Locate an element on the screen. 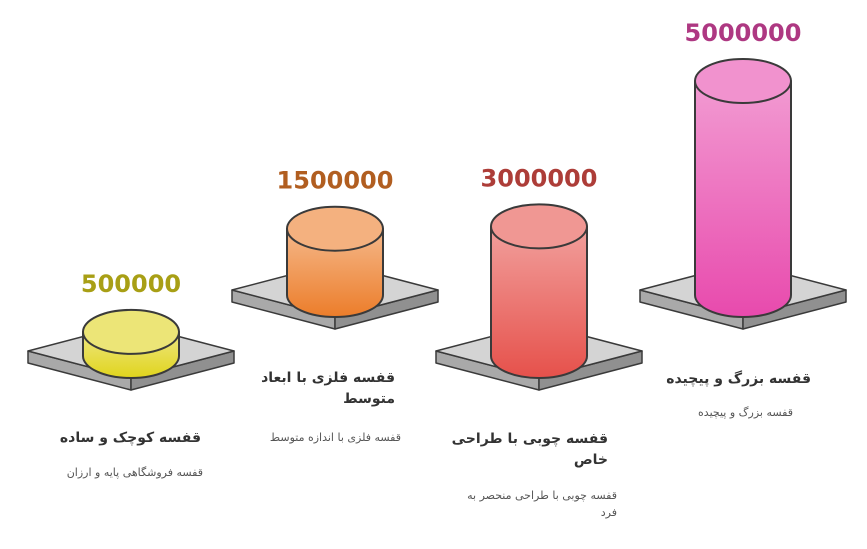 Image resolution: width=867 pixels, height=549 pixels. category-desc-2: قفسه فلزی با اندازه متوسط is located at coordinates (335, 437).